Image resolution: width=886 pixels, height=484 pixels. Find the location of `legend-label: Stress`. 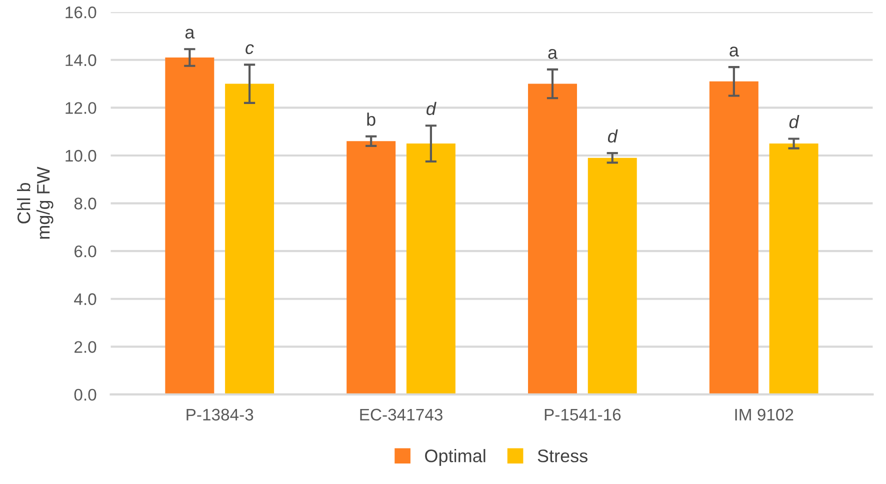

legend-label: Stress is located at coordinates (563, 456).